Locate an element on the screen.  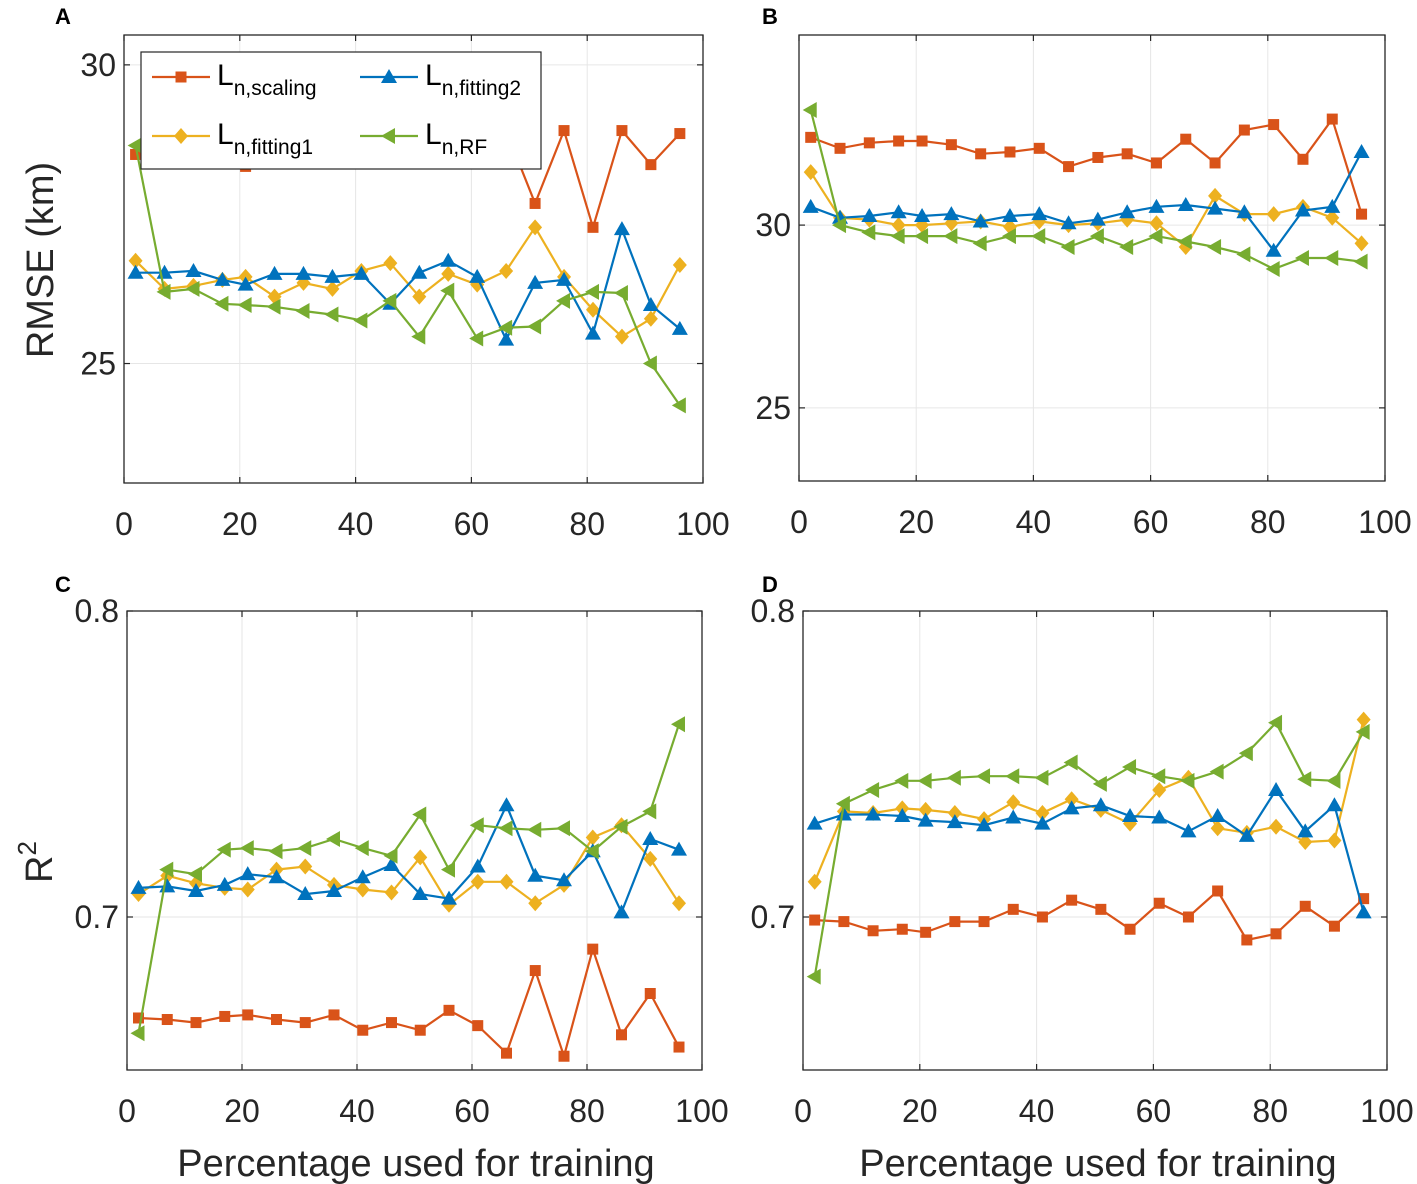
legend-label-sub-fitting1: n,fitting1 is located at coordinates (273, 147).